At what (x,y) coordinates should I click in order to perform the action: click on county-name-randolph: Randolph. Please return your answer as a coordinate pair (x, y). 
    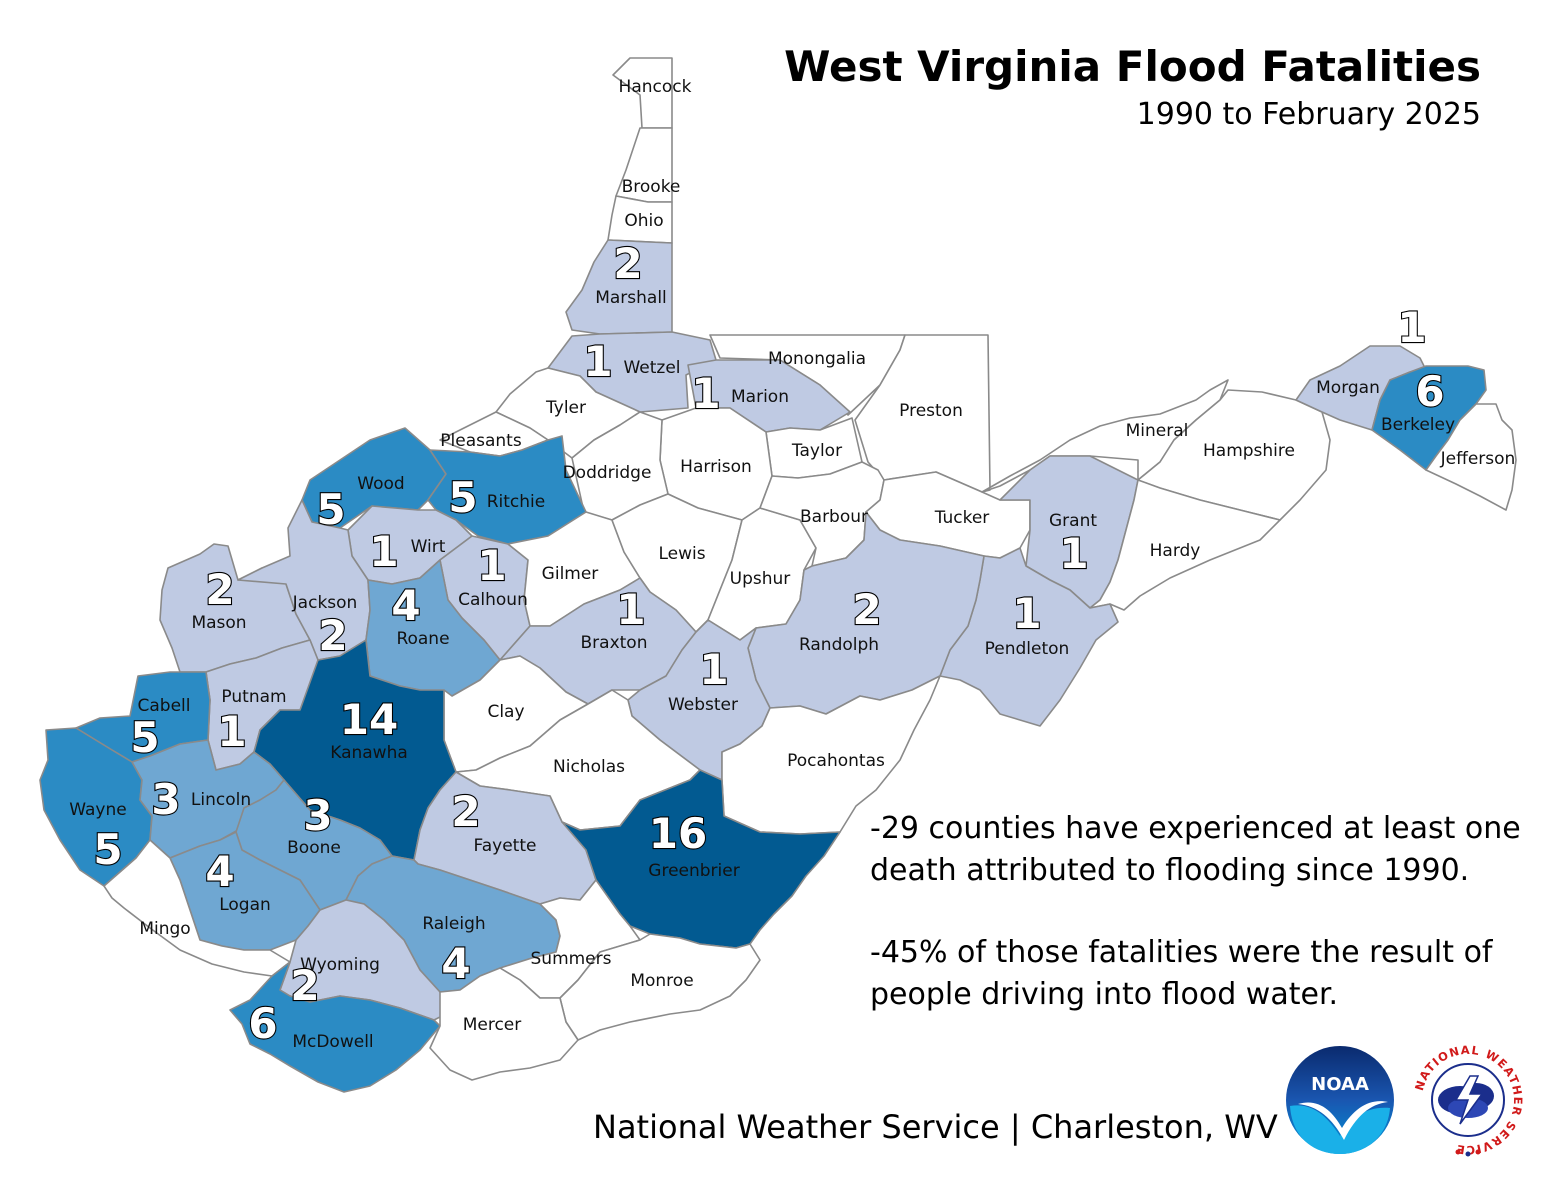
    Looking at the image, I should click on (839, 645).